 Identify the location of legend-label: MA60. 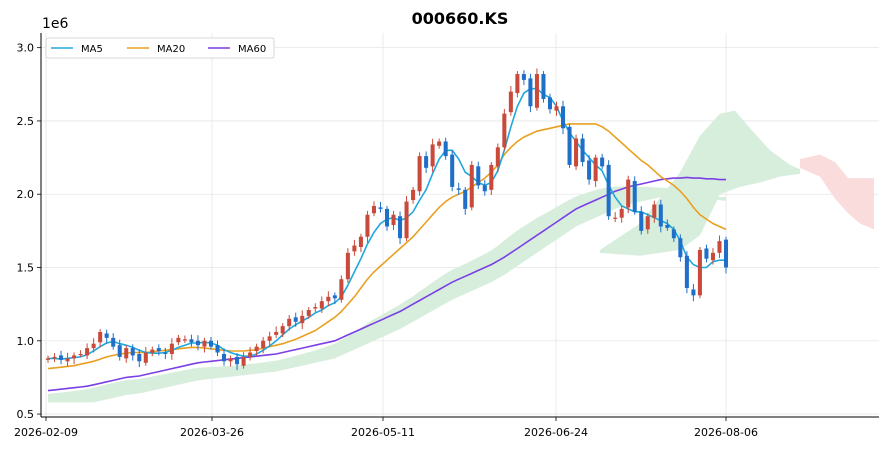
(252, 49).